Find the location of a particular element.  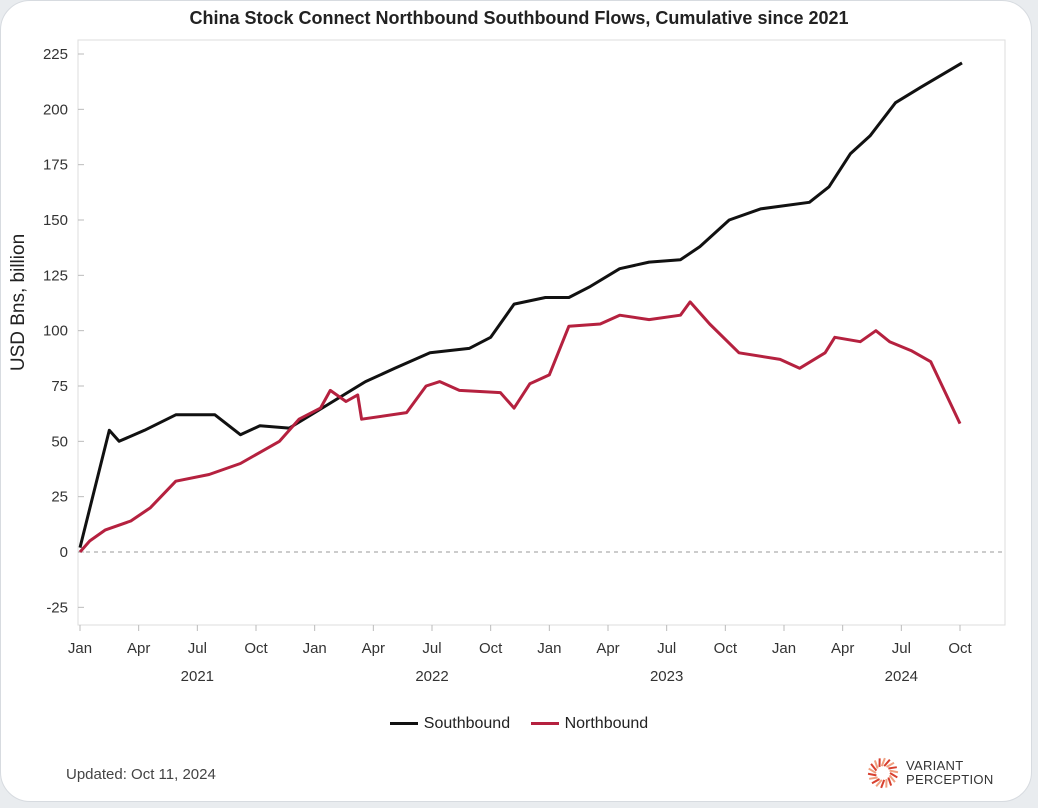

x-year-label: 2023 is located at coordinates (666, 676).